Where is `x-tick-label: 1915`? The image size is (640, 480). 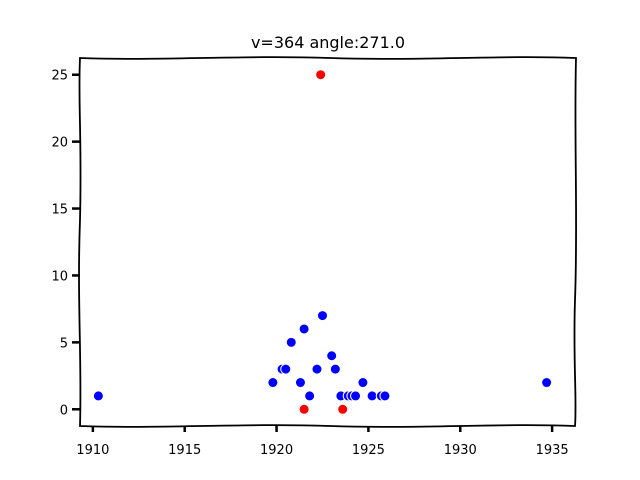 x-tick-label: 1915 is located at coordinates (184, 450).